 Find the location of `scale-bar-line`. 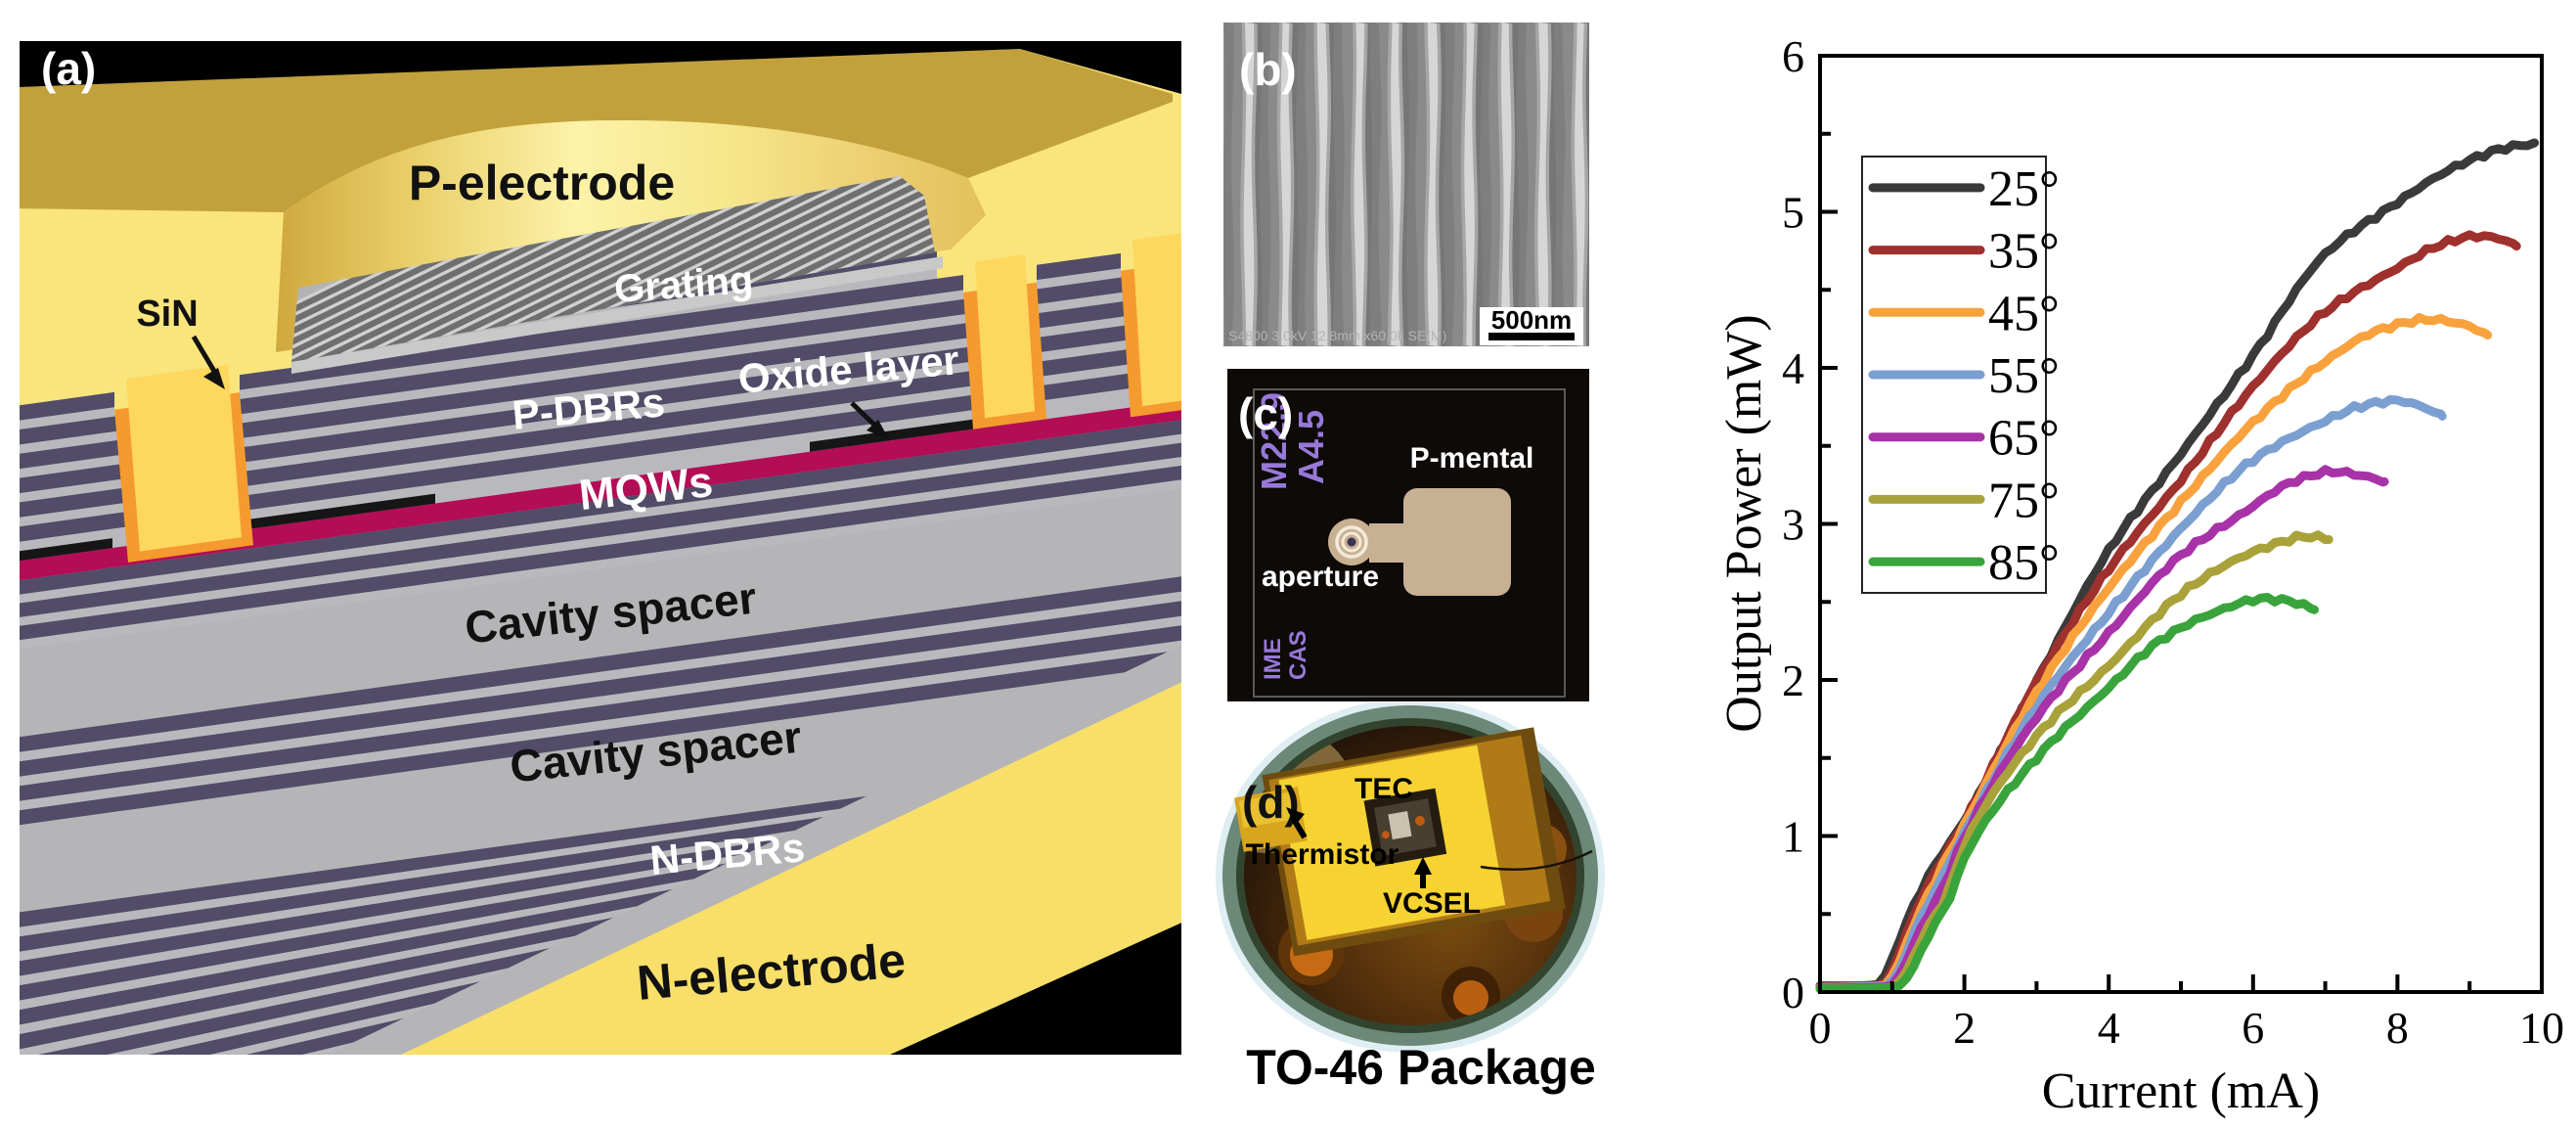

scale-bar-line is located at coordinates (1532, 336).